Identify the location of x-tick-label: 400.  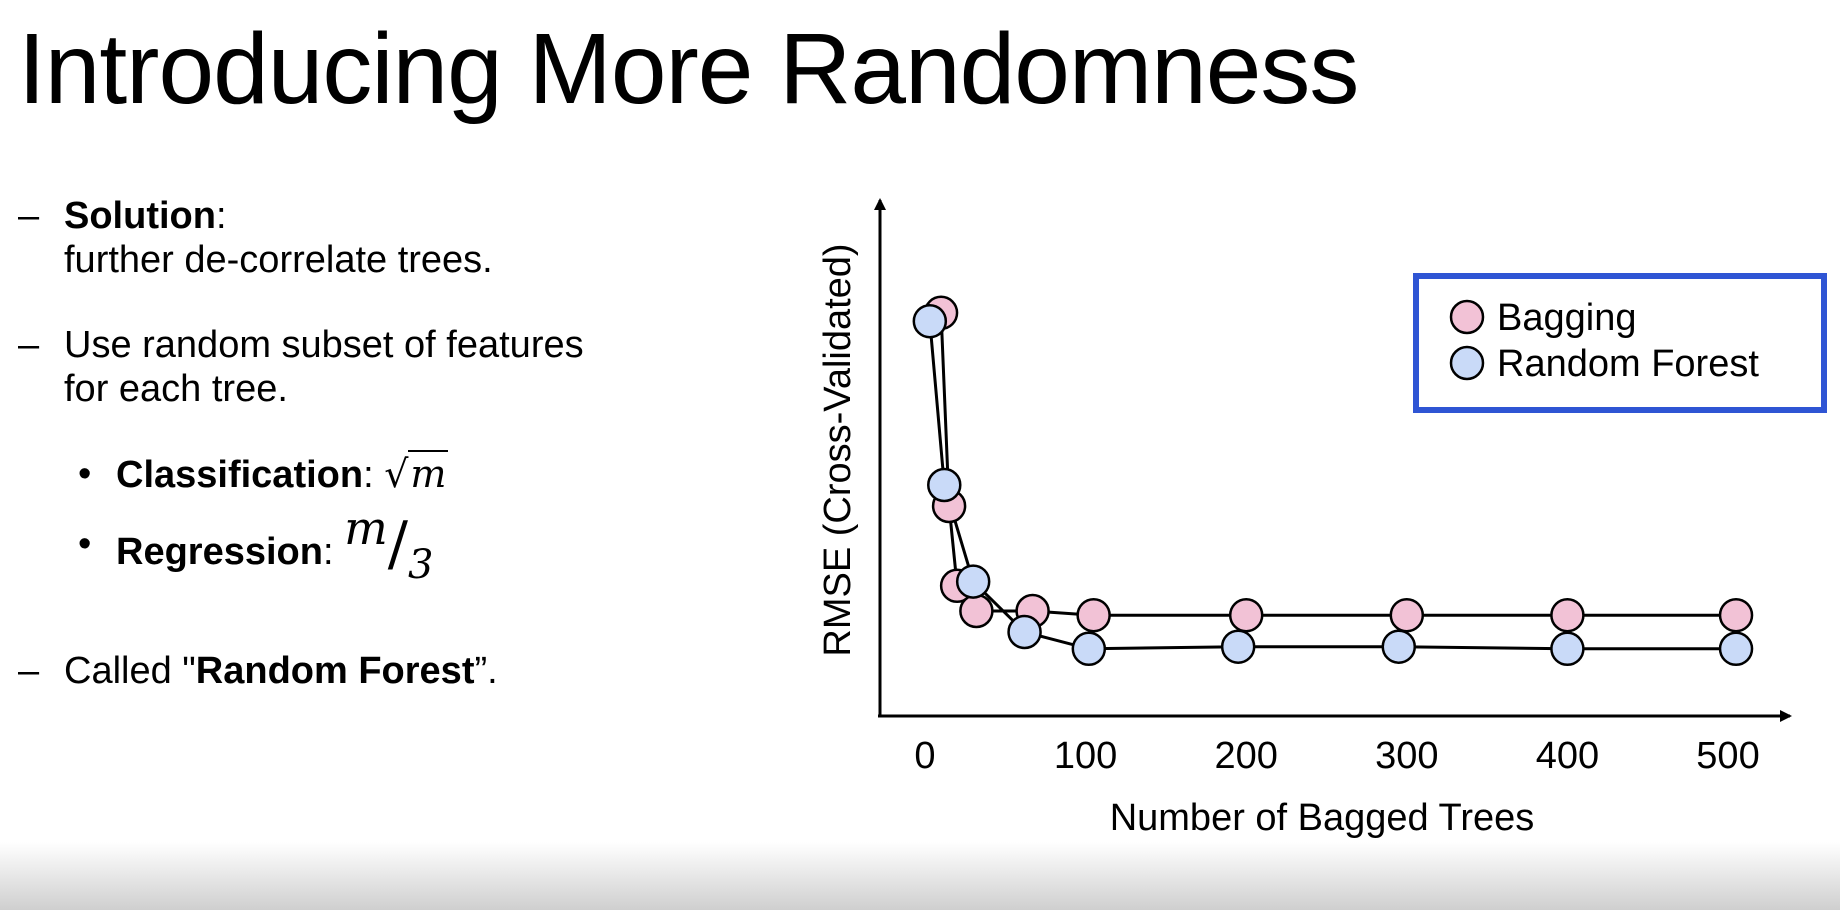
(1567, 756).